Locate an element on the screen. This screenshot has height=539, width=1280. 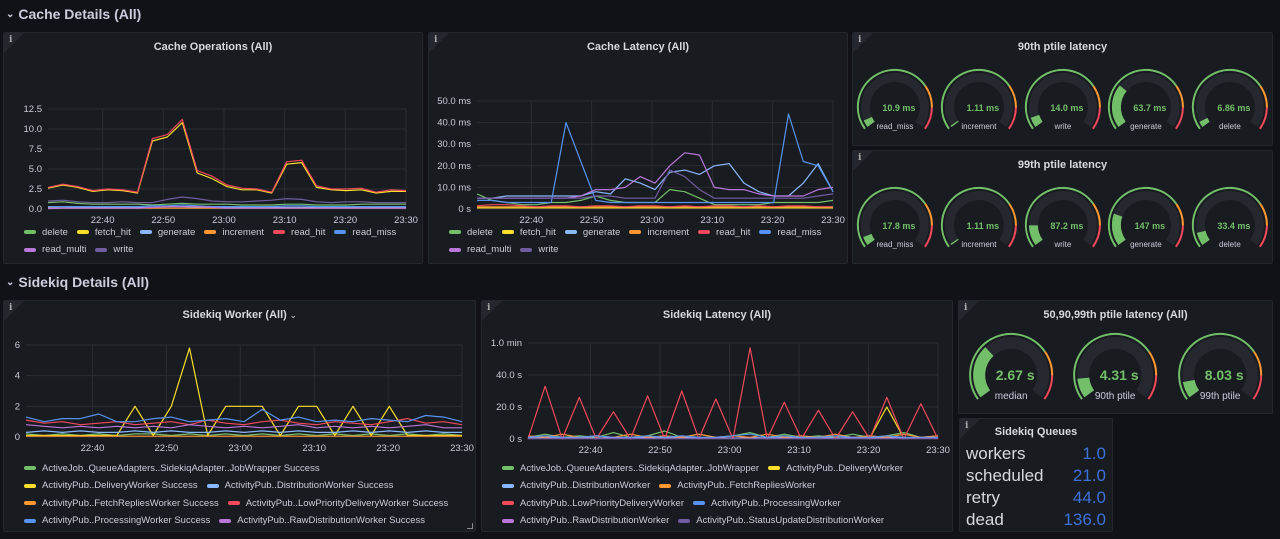
legend-item: ActivityPub..DistributionWorker is located at coordinates (576, 485).